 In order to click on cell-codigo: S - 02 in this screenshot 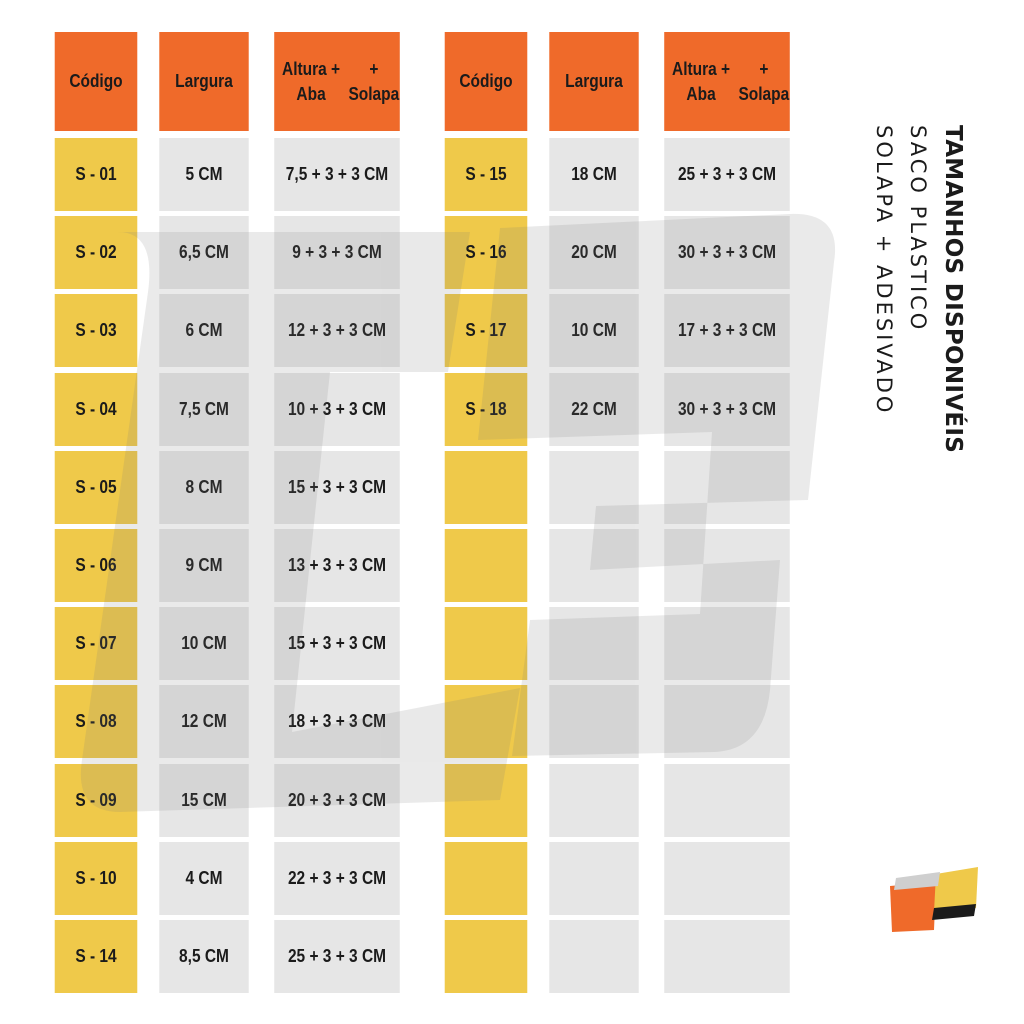, I will do `click(96, 252)`.